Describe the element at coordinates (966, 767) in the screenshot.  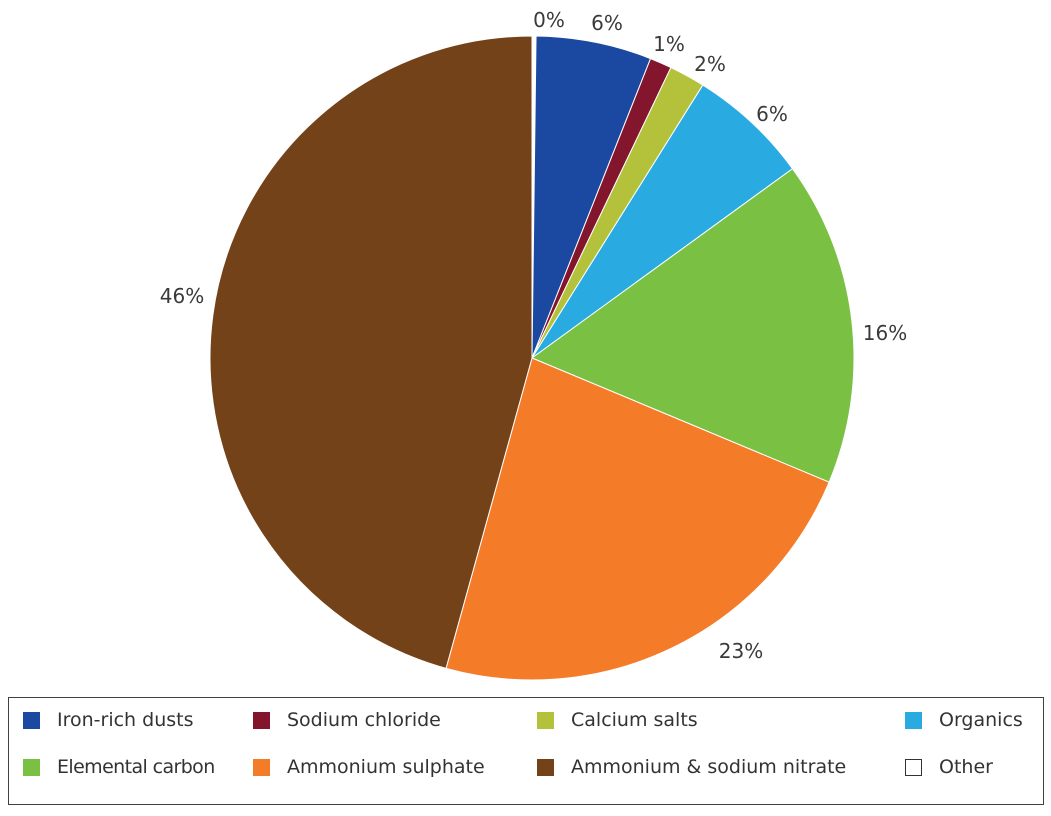
I see `legend-label: Other` at that location.